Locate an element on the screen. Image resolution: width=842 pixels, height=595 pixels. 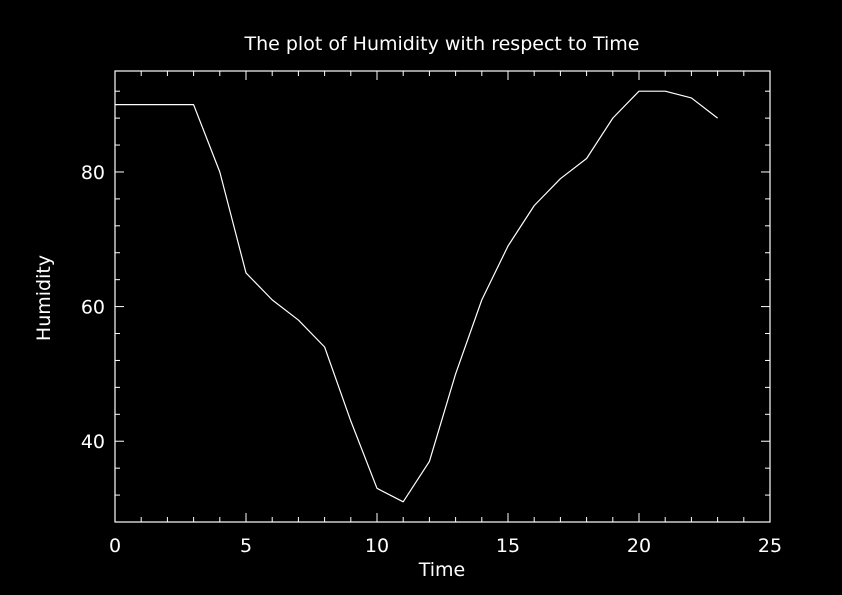
x-tick-label: 10 is located at coordinates (377, 546).